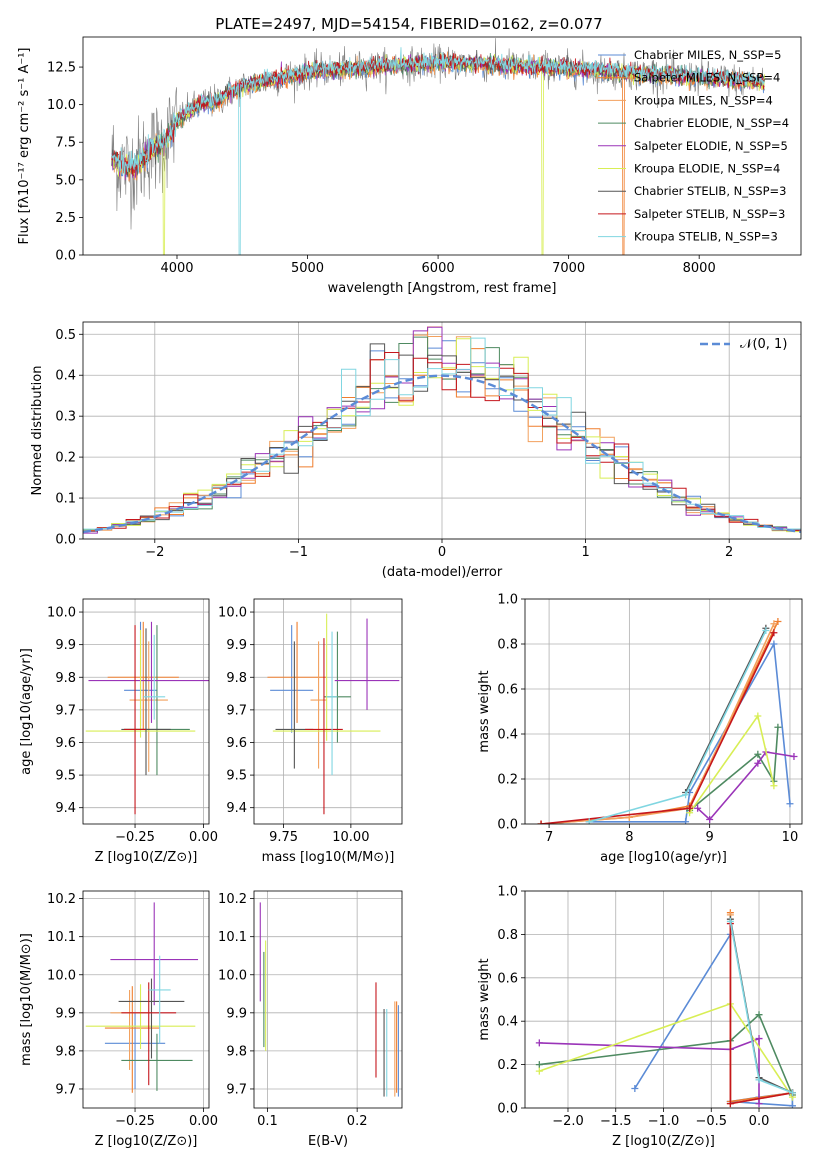  Describe the element at coordinates (442, 572) in the screenshot. I see `x-axis-label: (data-model)/error` at that location.